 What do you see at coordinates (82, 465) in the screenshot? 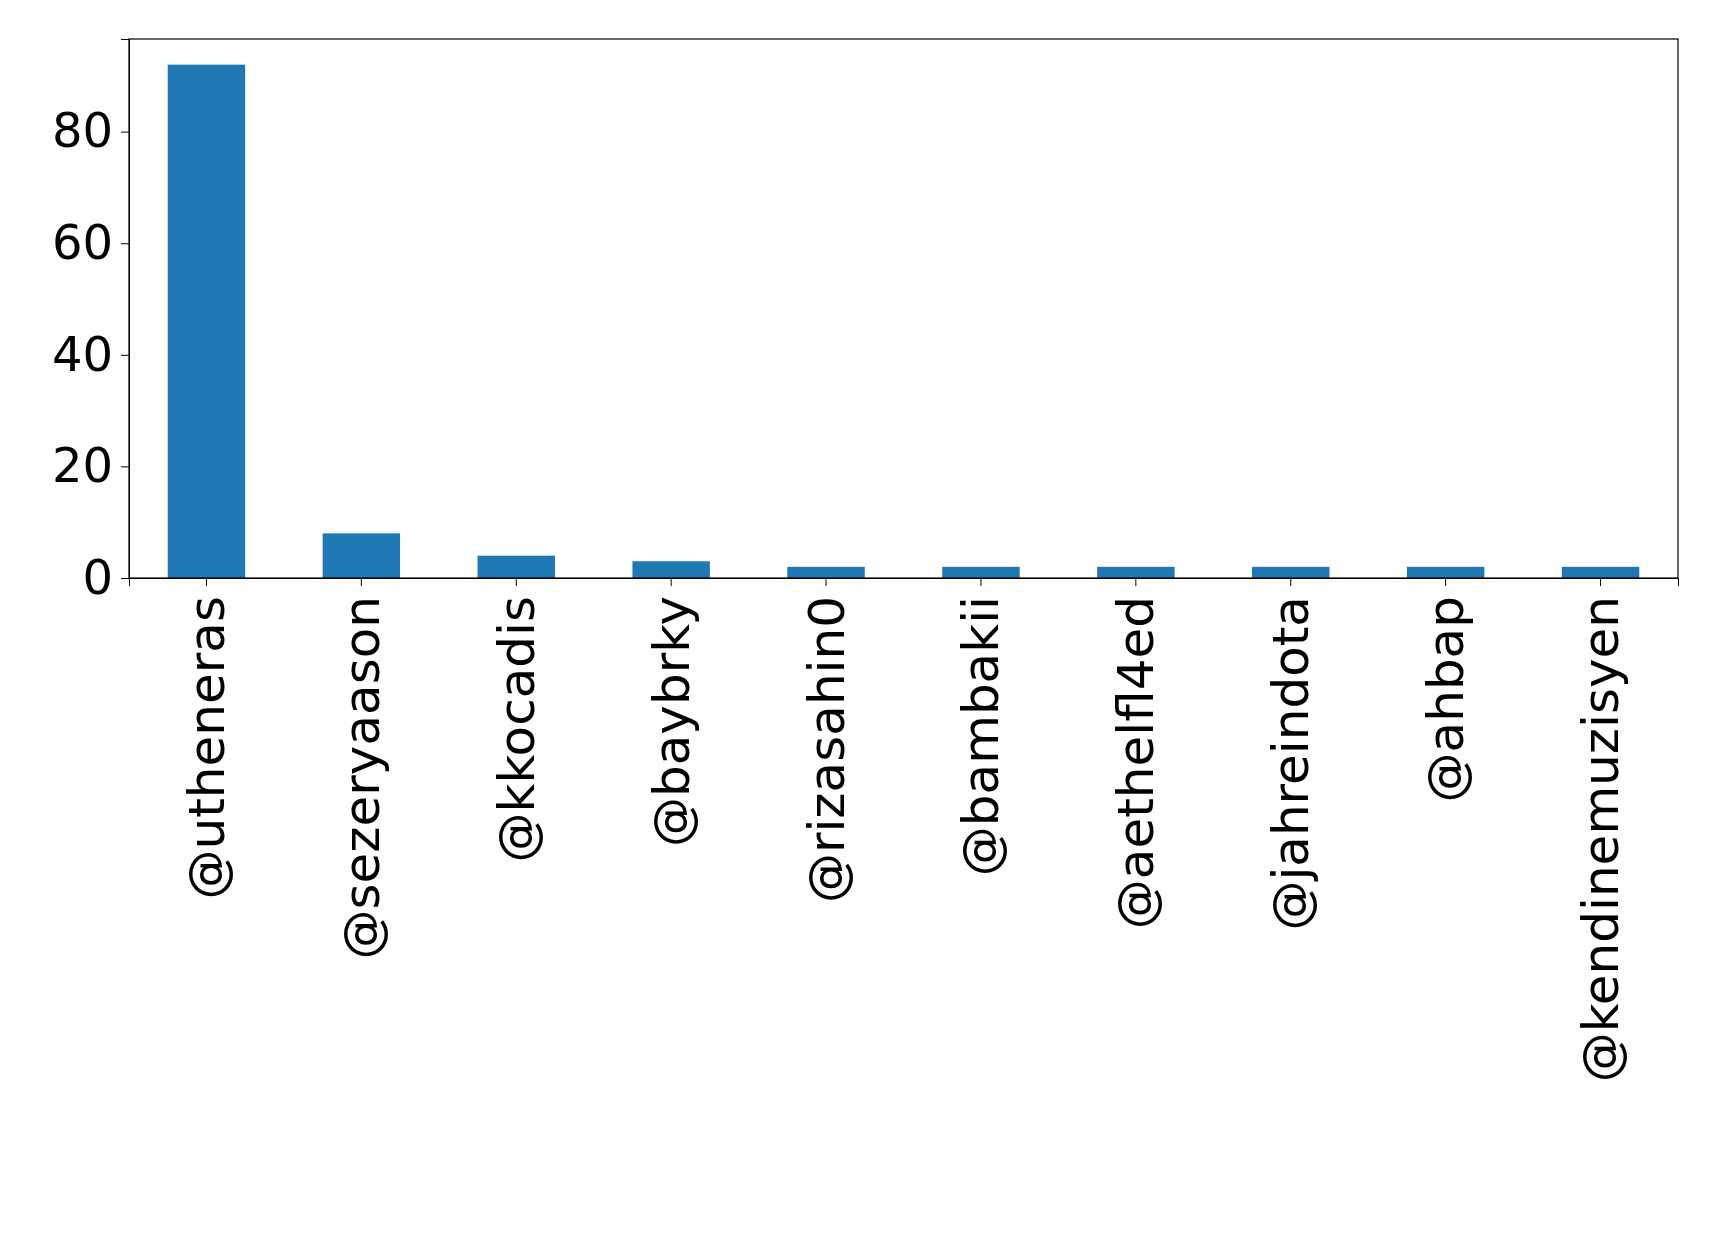
I see `y-tick-label: 20` at bounding box center [82, 465].